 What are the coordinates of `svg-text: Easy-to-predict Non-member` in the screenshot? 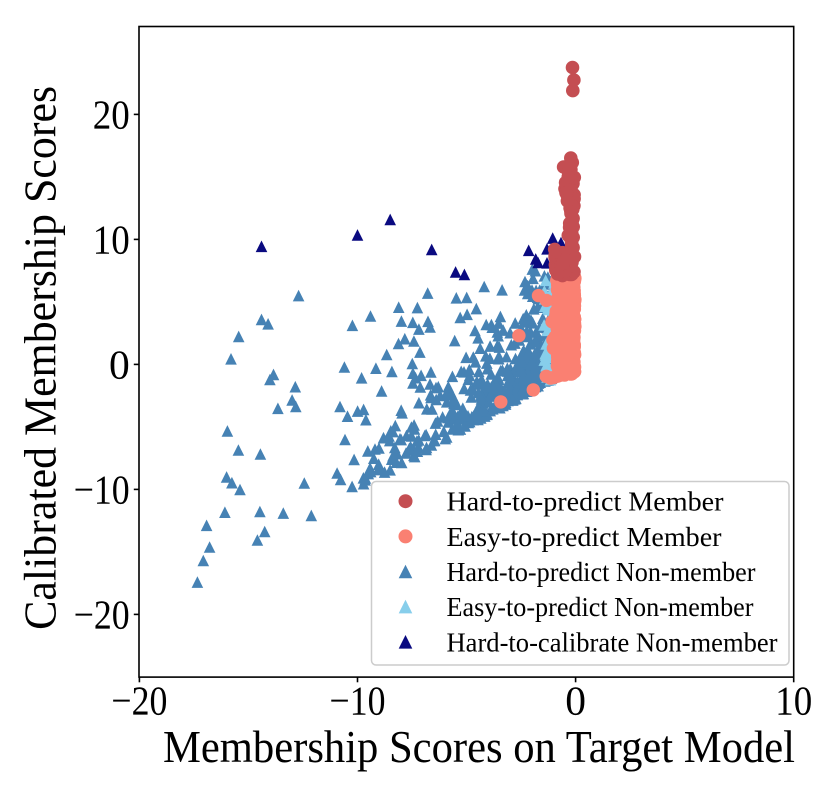 It's located at (600, 607).